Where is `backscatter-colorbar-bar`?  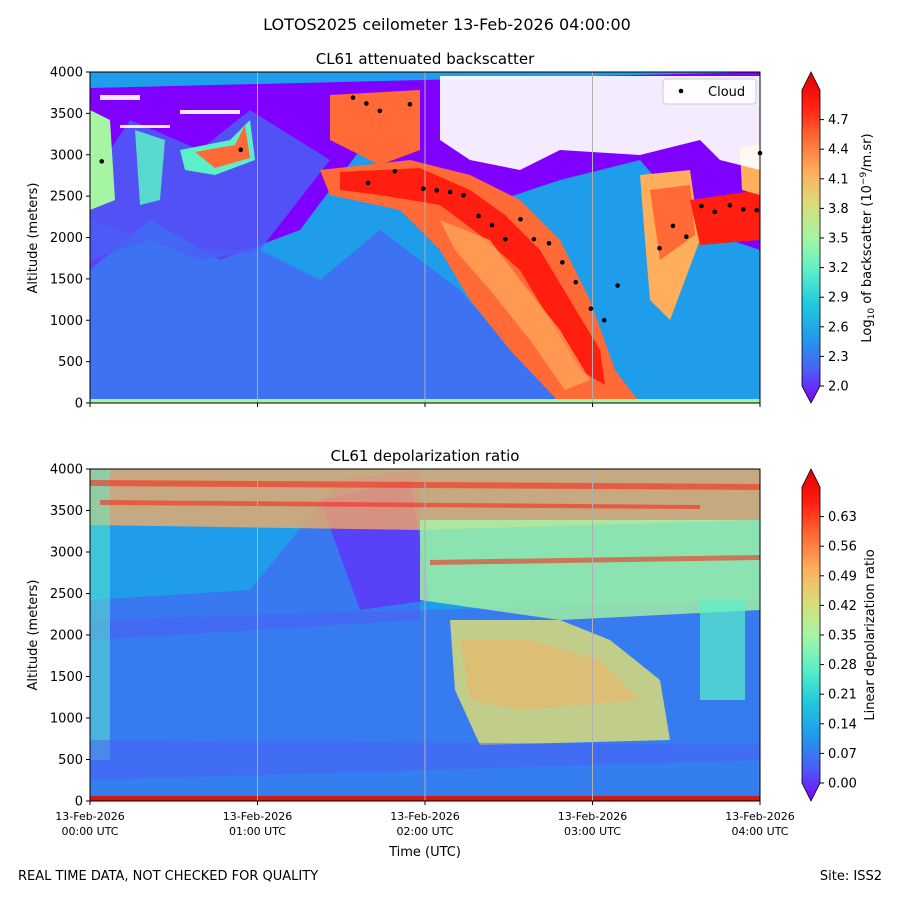
backscatter-colorbar-bar is located at coordinates (811, 237).